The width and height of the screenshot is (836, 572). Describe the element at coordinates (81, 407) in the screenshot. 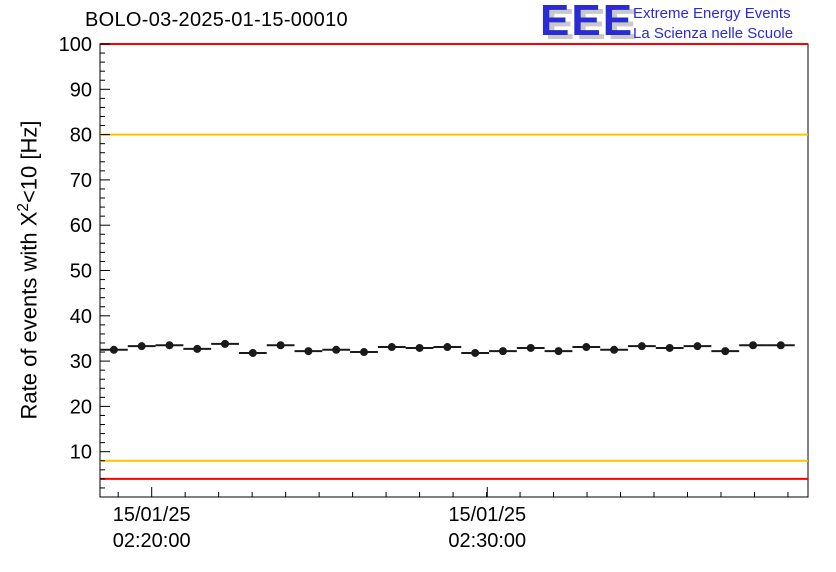

I see `y-tick-label: 20` at that location.